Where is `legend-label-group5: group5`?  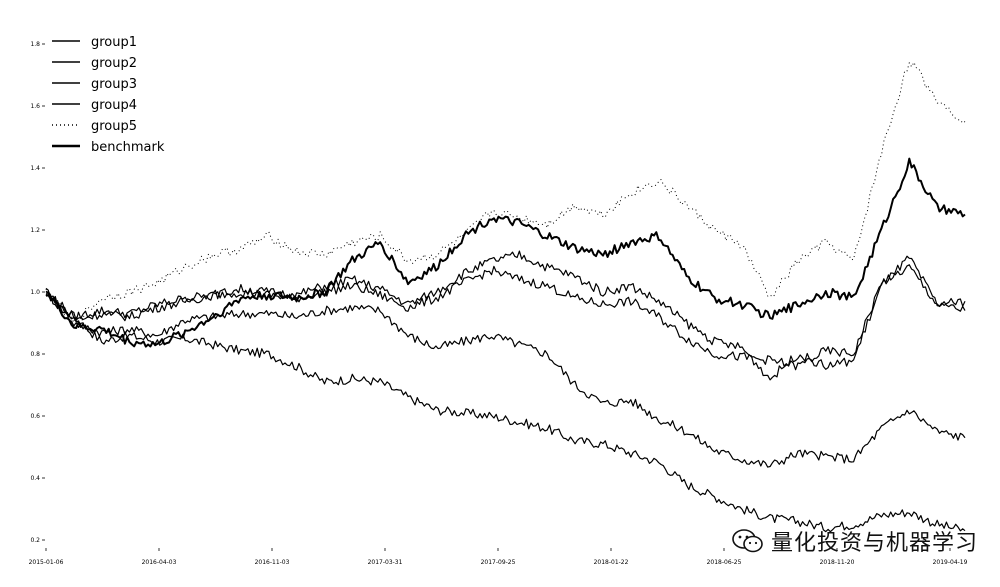 legend-label-group5: group5 is located at coordinates (114, 126).